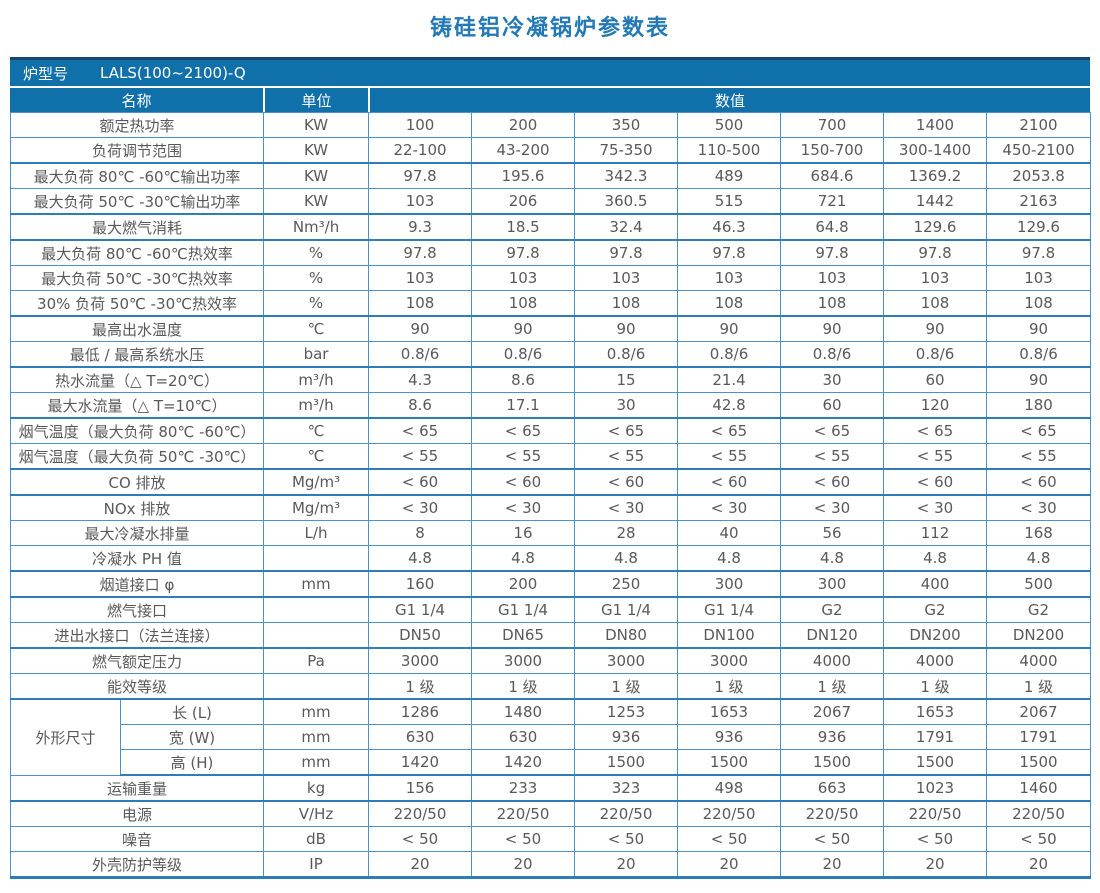  Describe the element at coordinates (316, 533) in the screenshot. I see `param-unit: L/h` at that location.